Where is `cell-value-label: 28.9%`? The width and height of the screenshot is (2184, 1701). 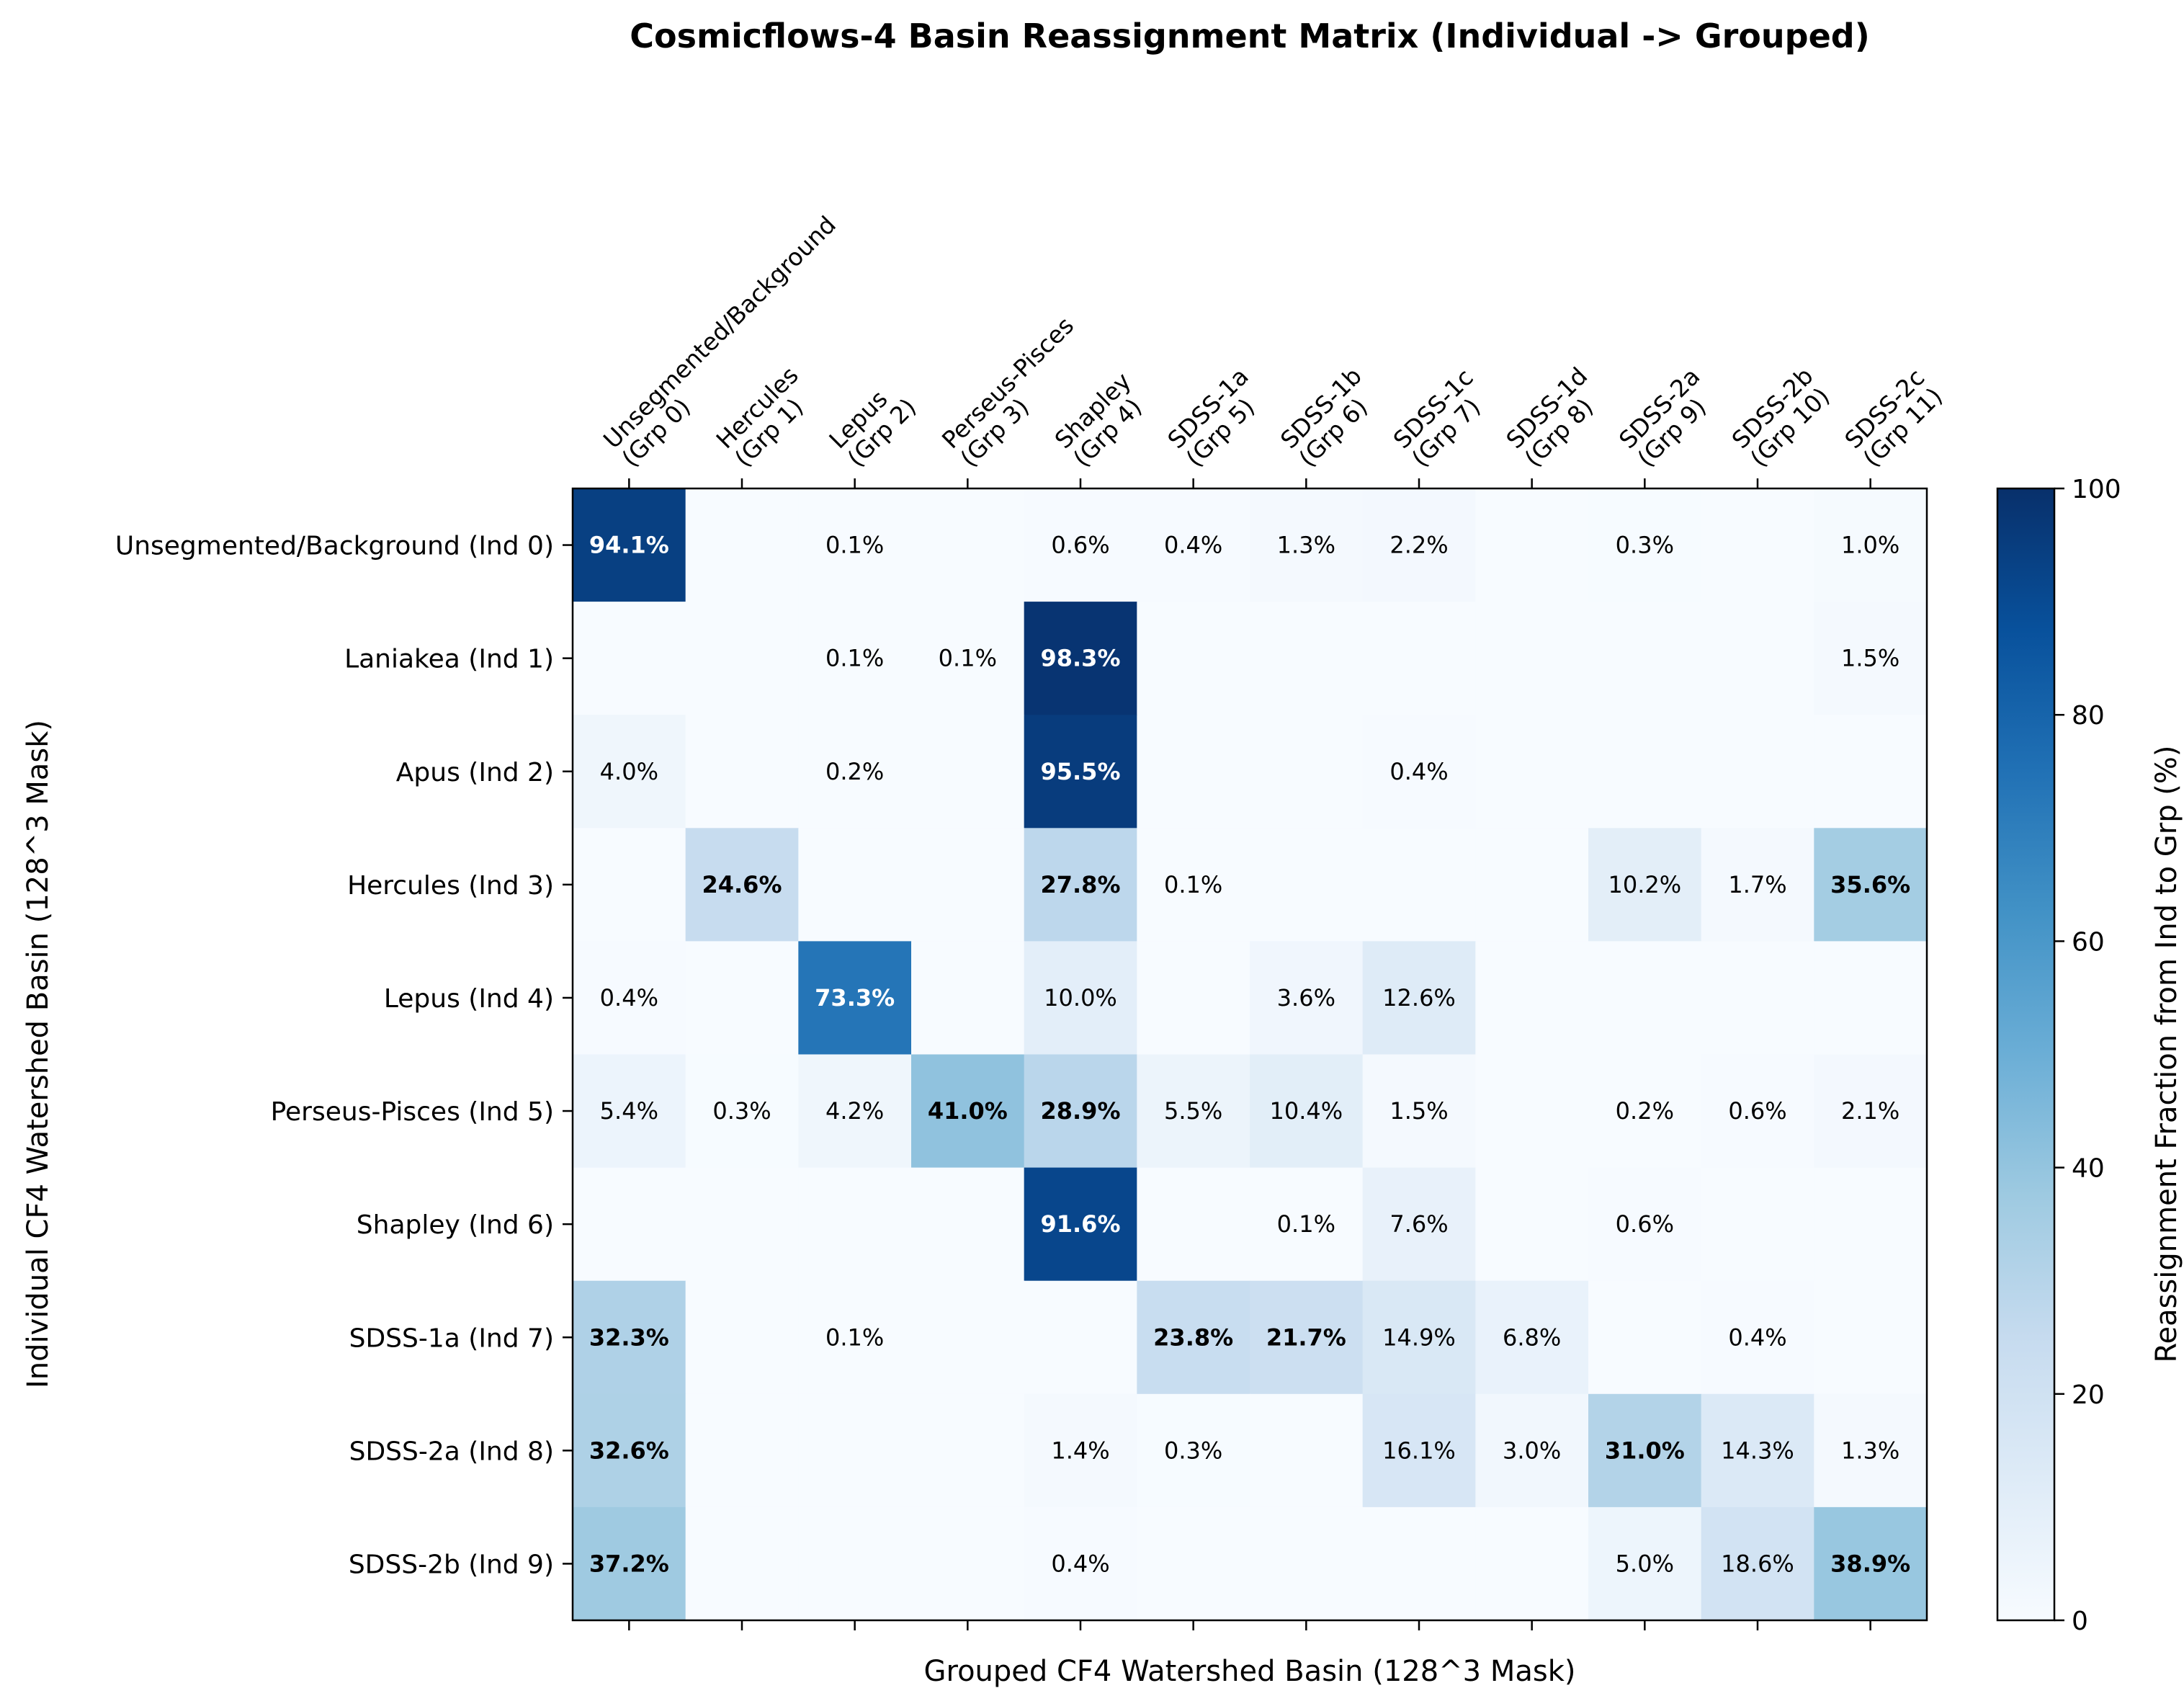
cell-value-label: 28.9% is located at coordinates (1080, 1111).